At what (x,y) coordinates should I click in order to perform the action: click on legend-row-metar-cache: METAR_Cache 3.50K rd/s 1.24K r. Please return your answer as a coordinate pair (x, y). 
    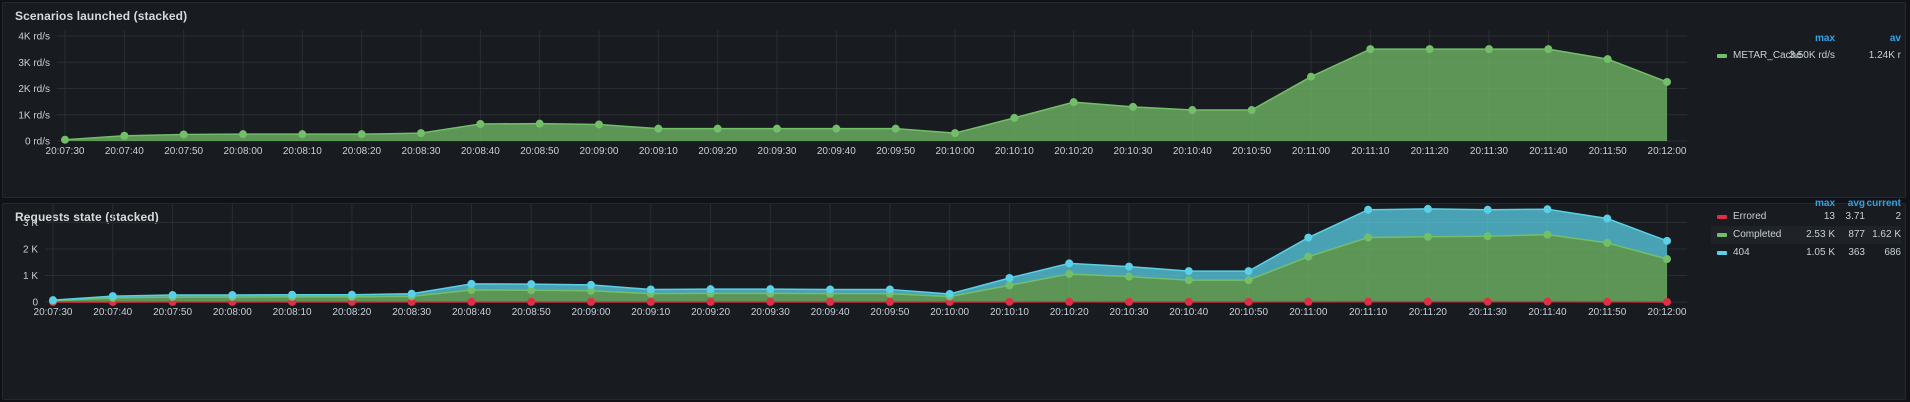
    Looking at the image, I should click on (1806, 56).